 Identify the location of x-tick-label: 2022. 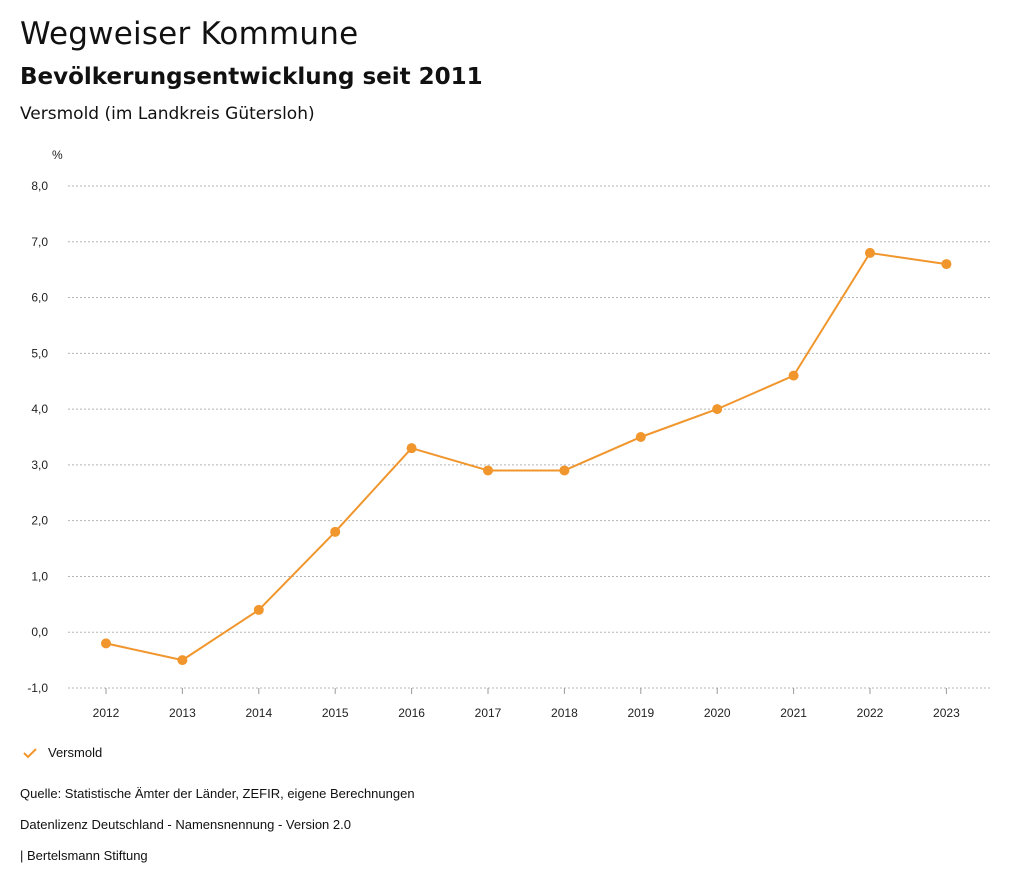
(870, 713).